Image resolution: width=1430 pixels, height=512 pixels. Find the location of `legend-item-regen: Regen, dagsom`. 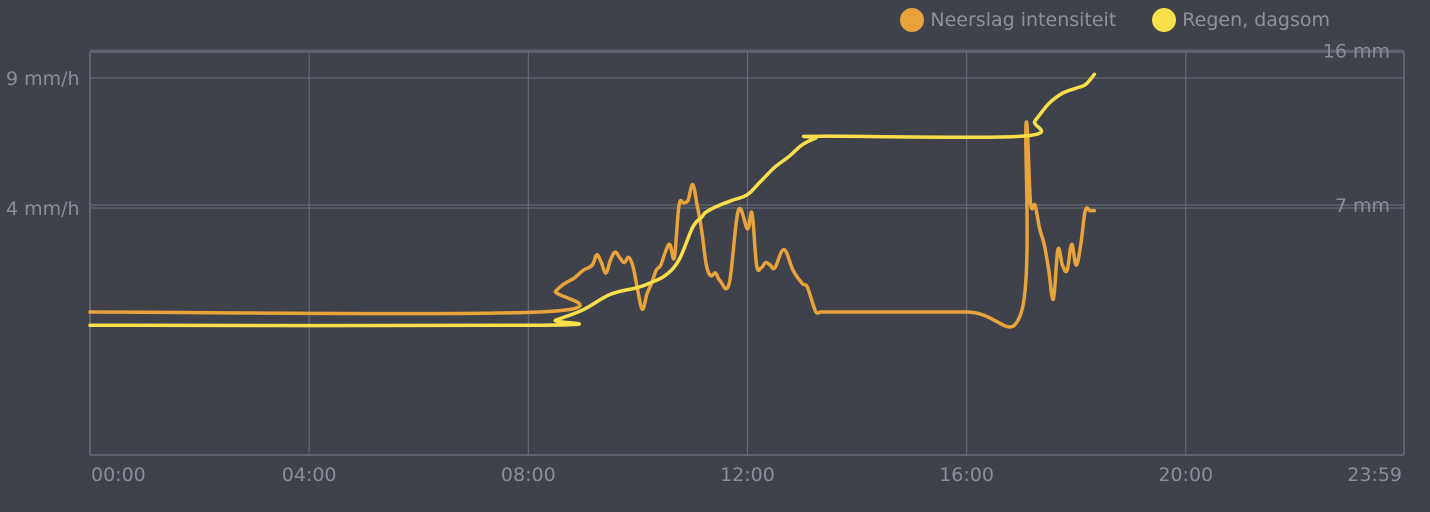

legend-item-regen: Regen, dagsom is located at coordinates (1241, 20).